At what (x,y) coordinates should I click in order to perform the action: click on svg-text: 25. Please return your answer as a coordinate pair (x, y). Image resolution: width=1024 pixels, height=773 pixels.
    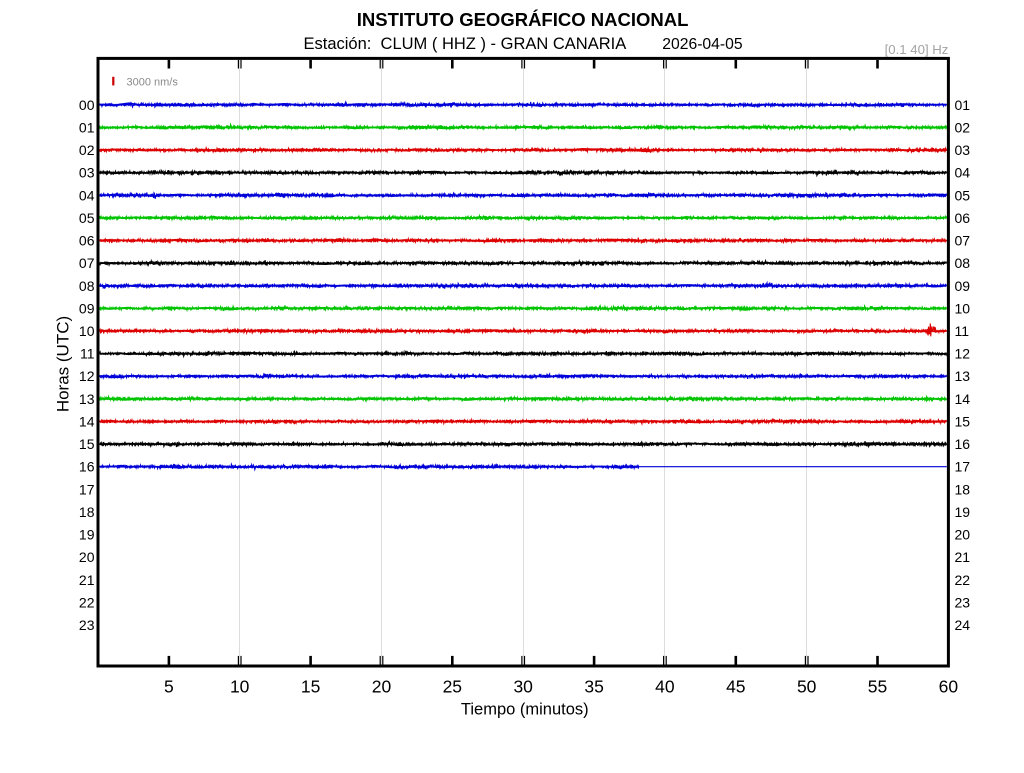
    Looking at the image, I should click on (452, 686).